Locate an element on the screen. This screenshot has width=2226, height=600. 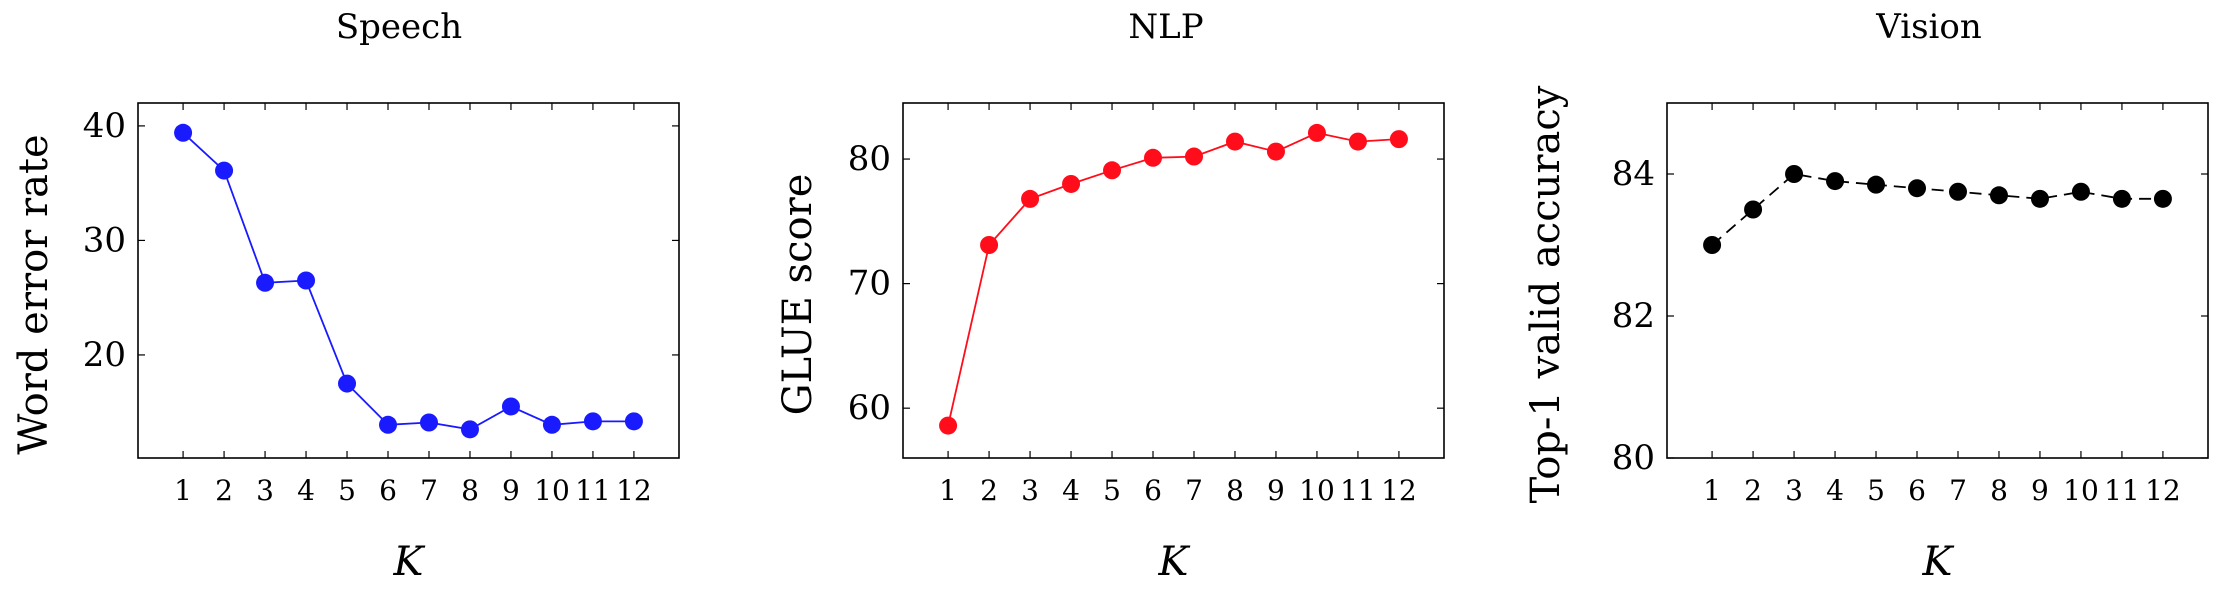
speech-series-line is located at coordinates (408, 281).